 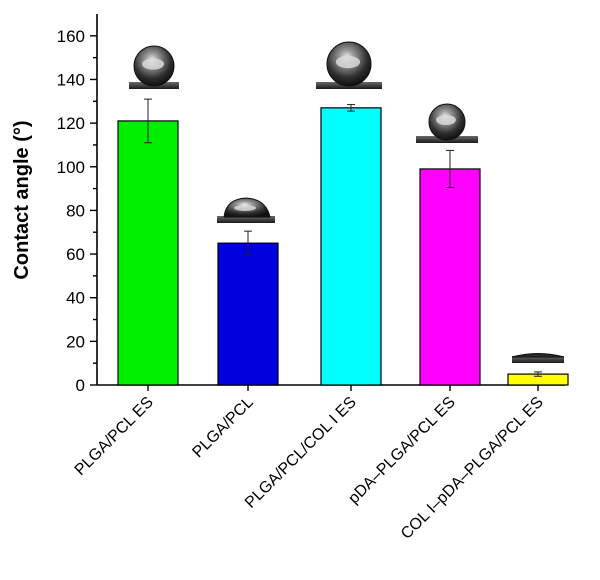 What do you see at coordinates (80, 385) in the screenshot?
I see `y-tick-label: 0` at bounding box center [80, 385].